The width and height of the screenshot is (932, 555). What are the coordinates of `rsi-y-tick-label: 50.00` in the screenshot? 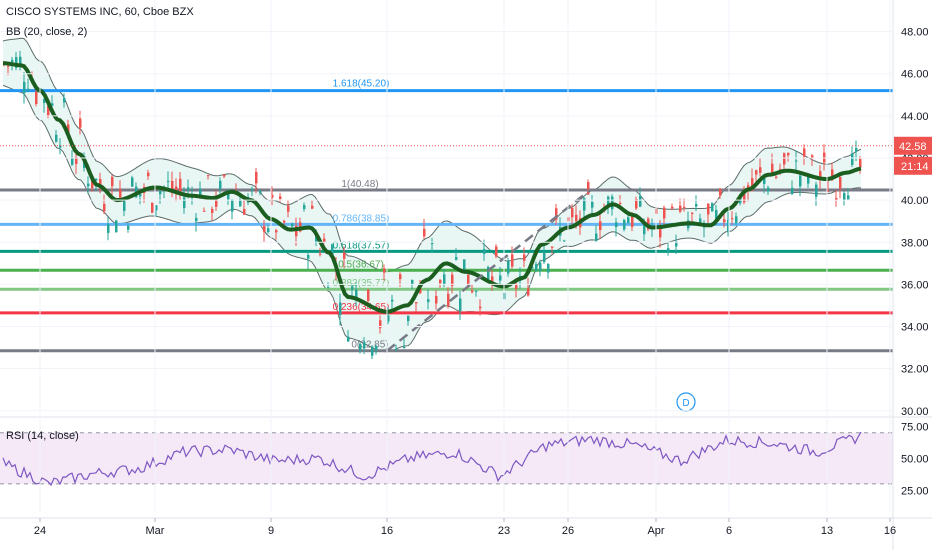 It's located at (915, 459).